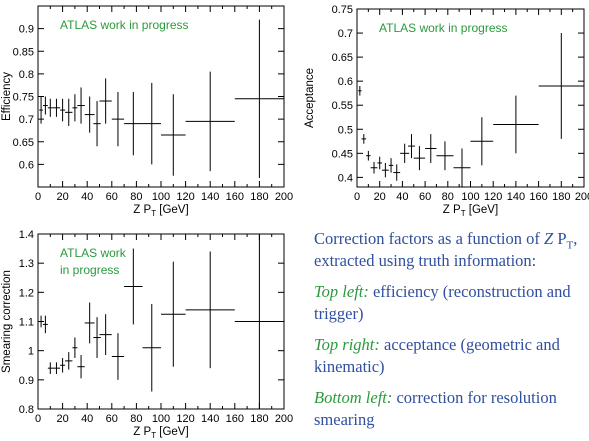 This screenshot has width=589, height=441. What do you see at coordinates (259, 419) in the screenshot?
I see `x-tick-label: 180` at bounding box center [259, 419].